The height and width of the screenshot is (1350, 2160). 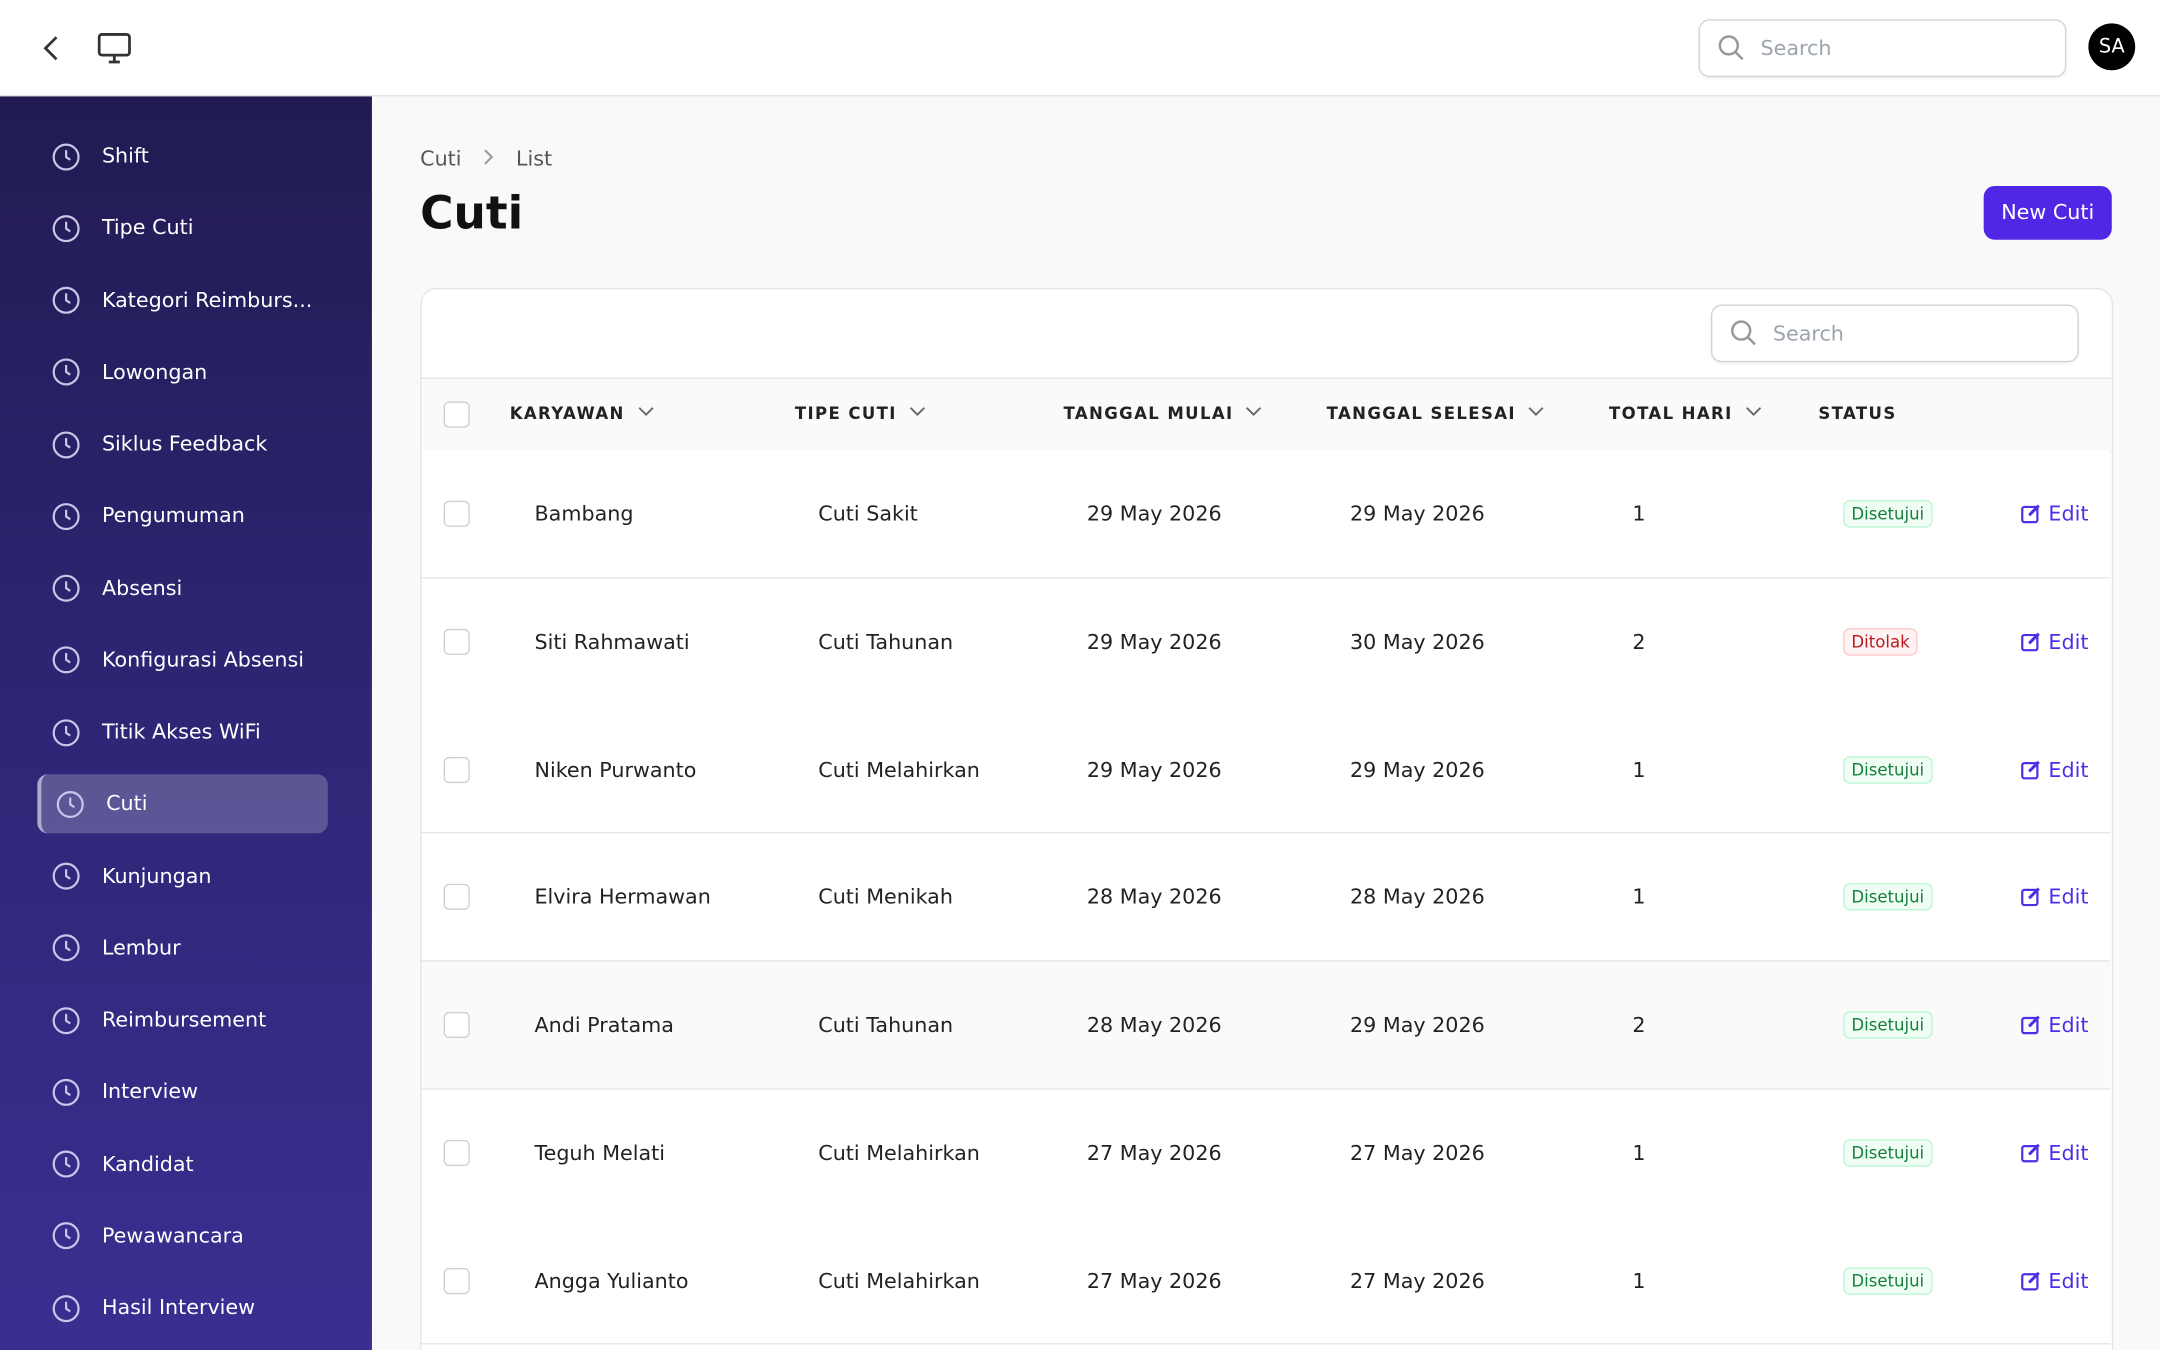 I want to click on column-header: TOTAL HARI, so click(x=1689, y=413).